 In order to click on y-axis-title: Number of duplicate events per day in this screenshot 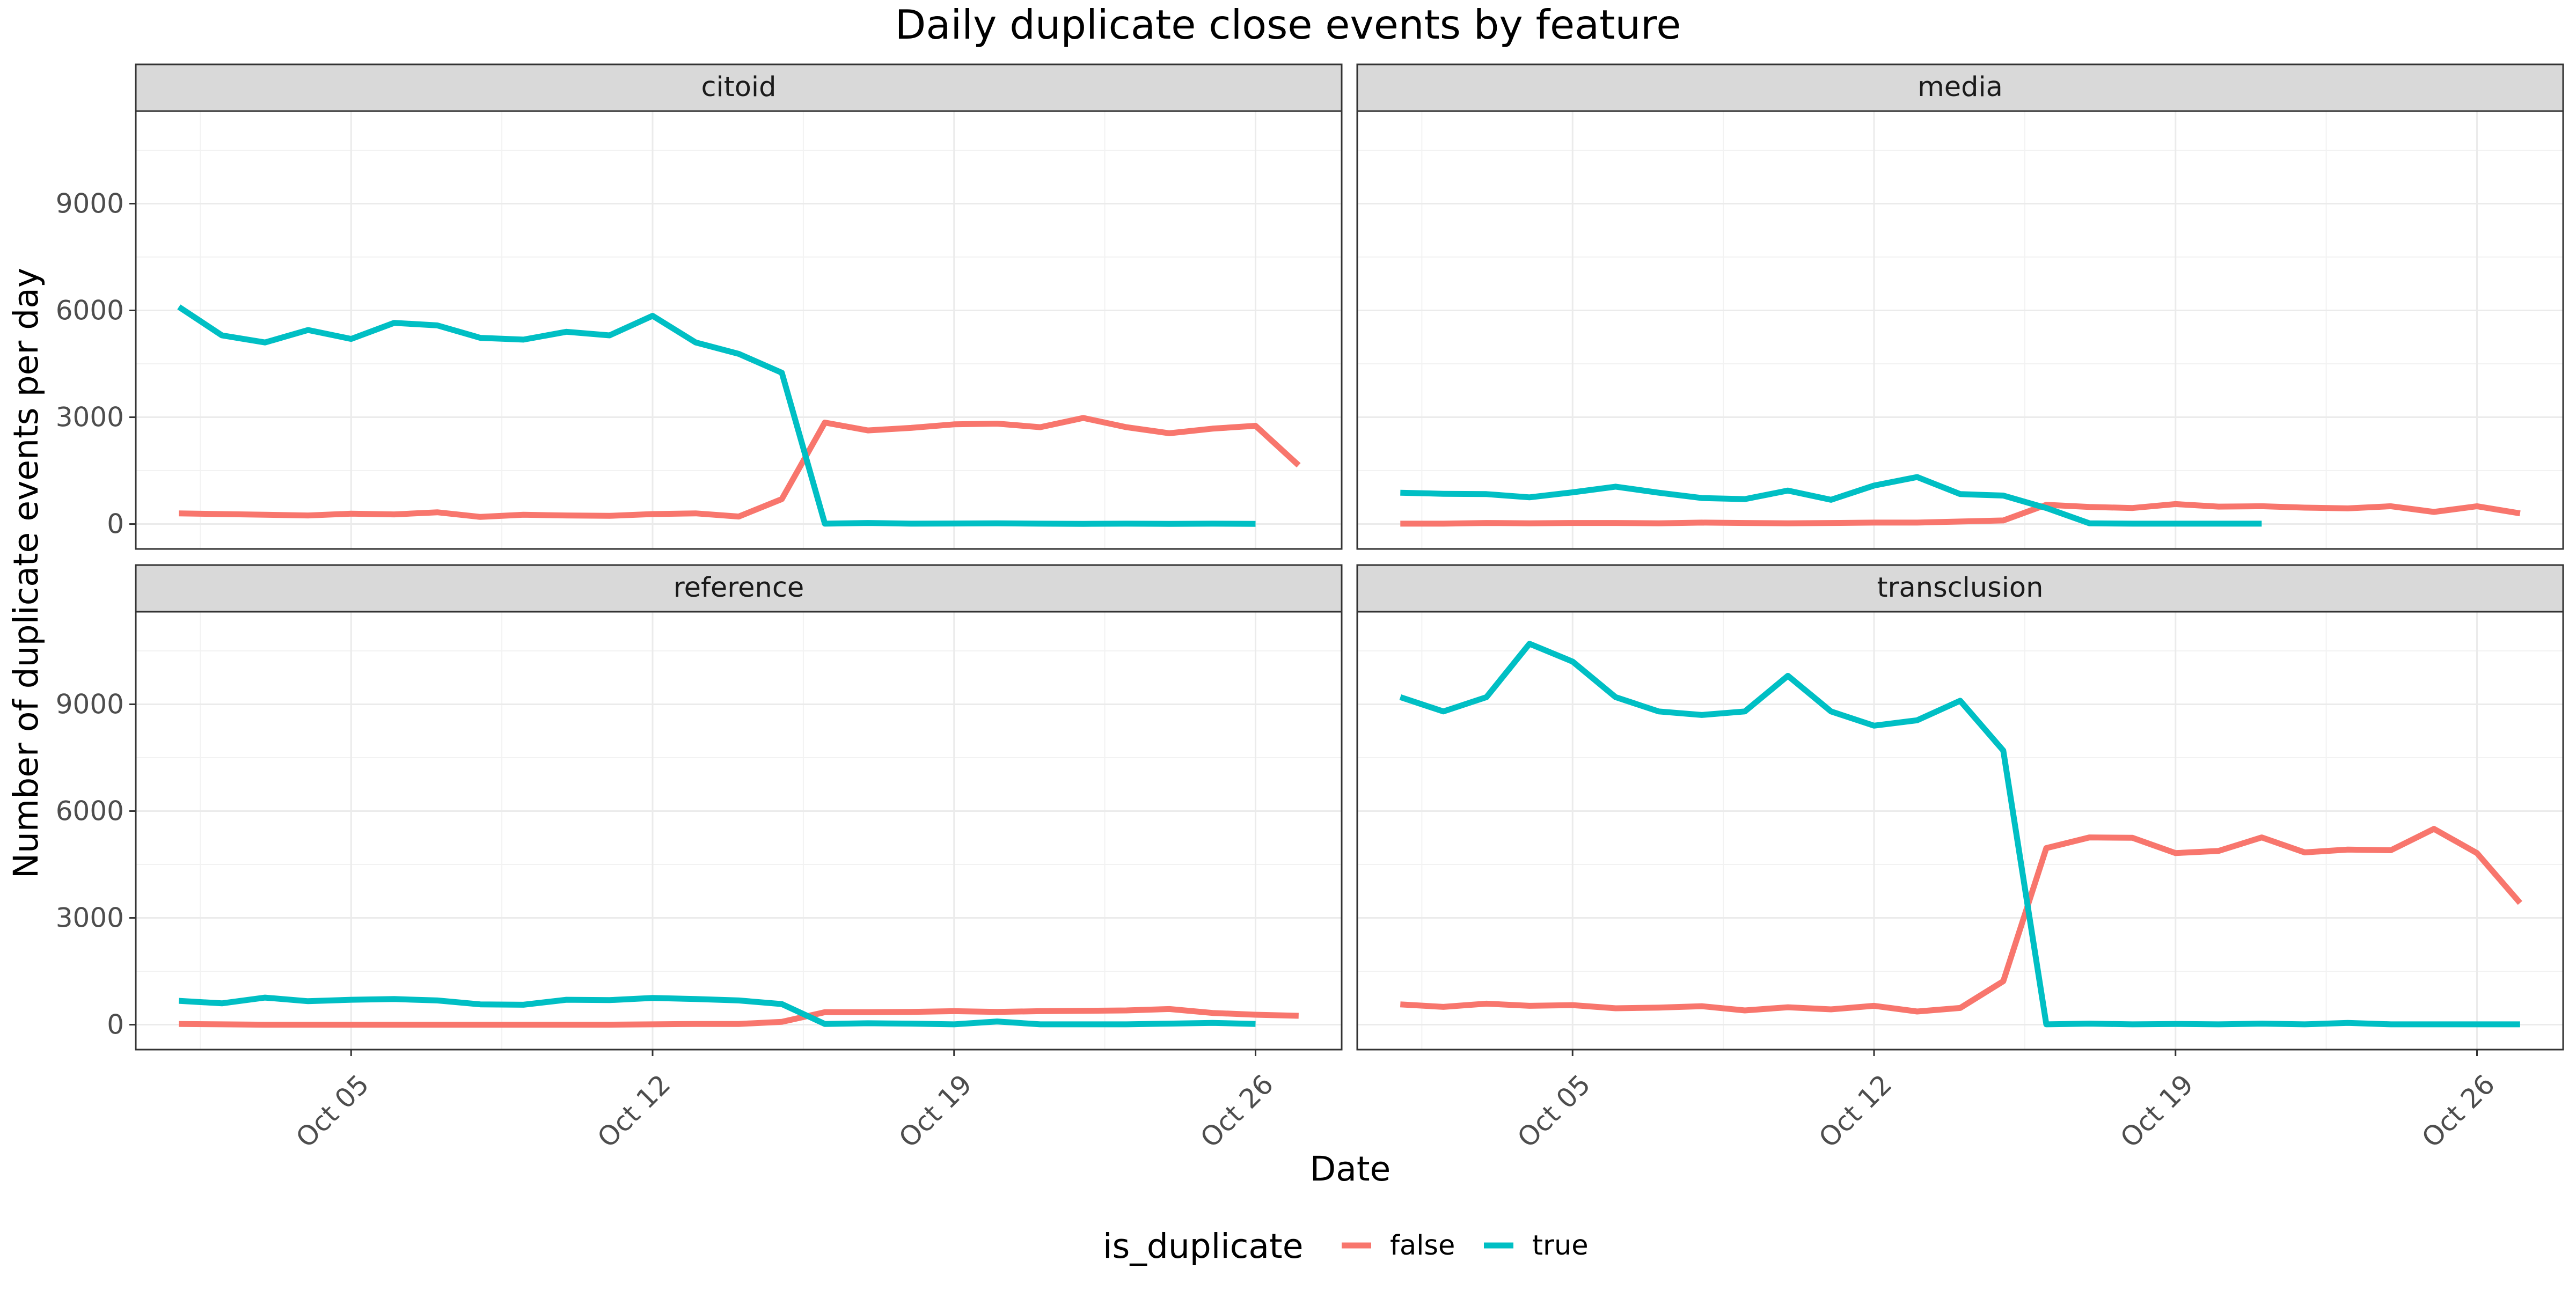, I will do `click(26, 573)`.